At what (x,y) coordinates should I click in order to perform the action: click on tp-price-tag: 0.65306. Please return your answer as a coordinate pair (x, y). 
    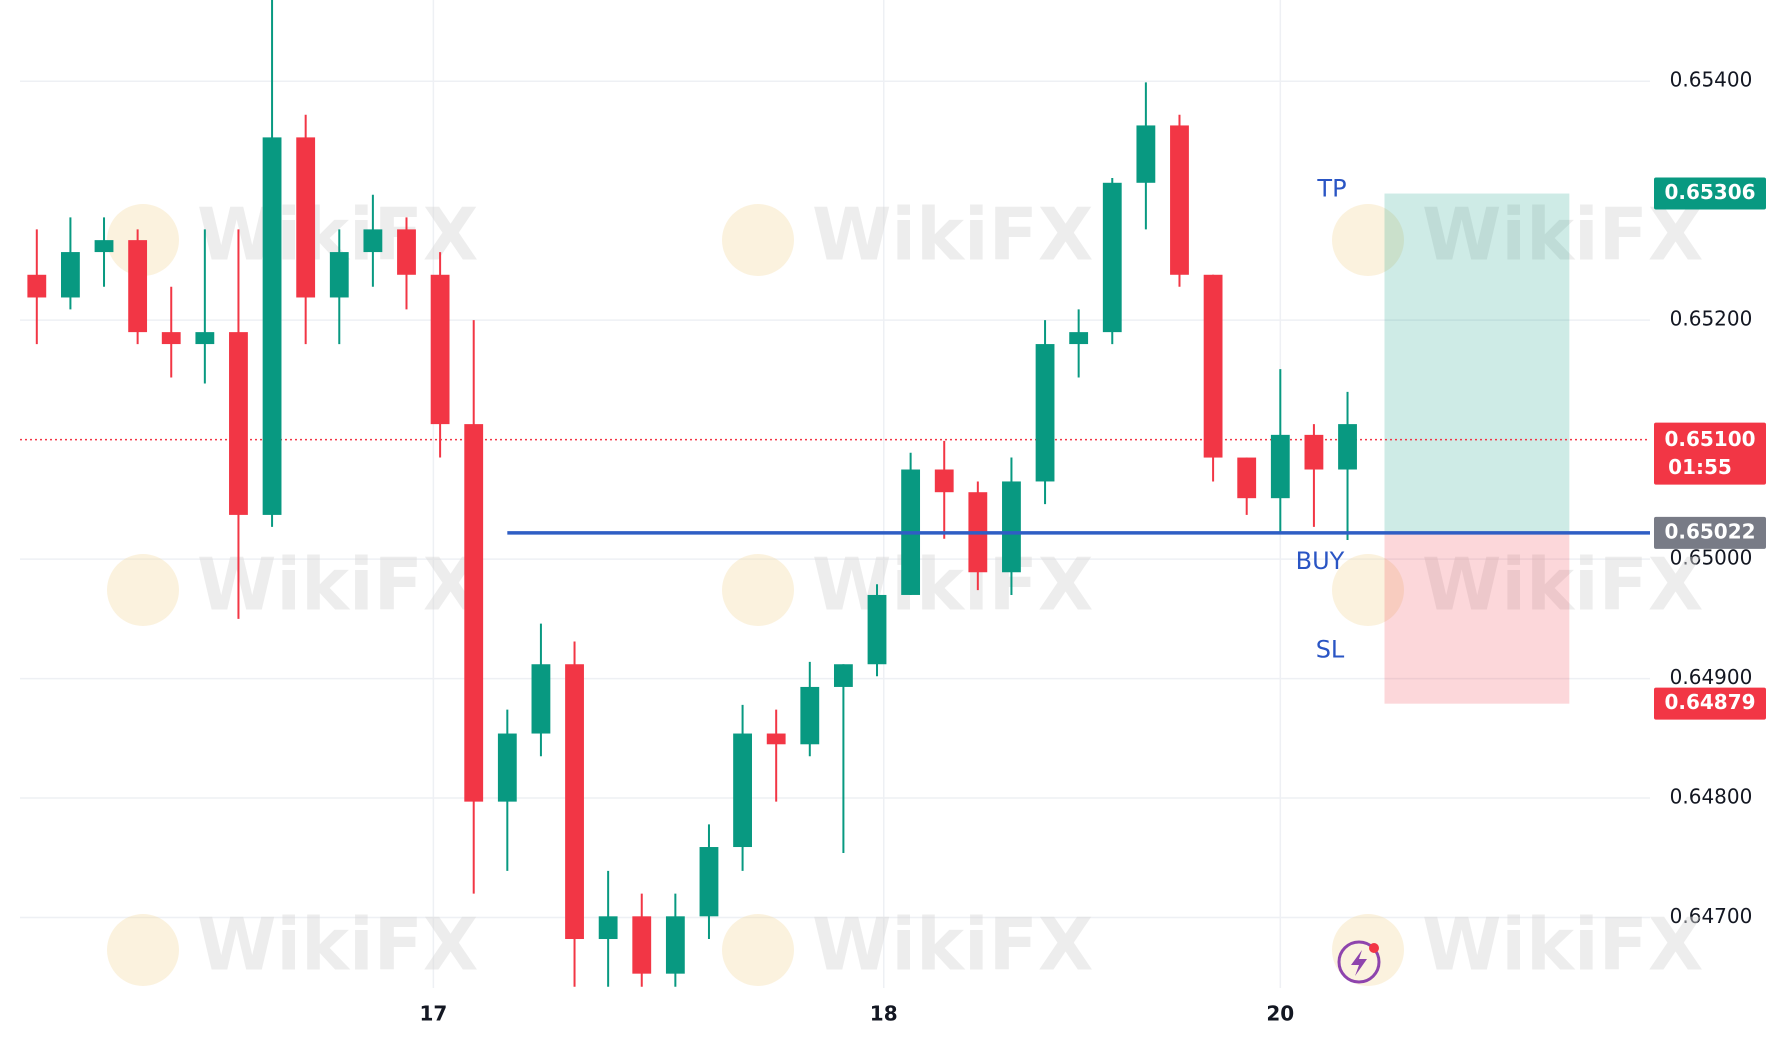
    Looking at the image, I should click on (1709, 192).